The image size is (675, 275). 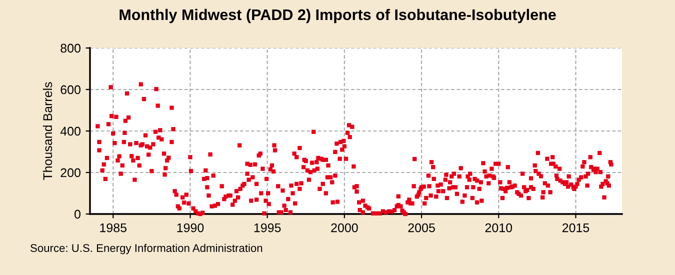 What do you see at coordinates (77, 214) in the screenshot?
I see `y-tick-label: 0` at bounding box center [77, 214].